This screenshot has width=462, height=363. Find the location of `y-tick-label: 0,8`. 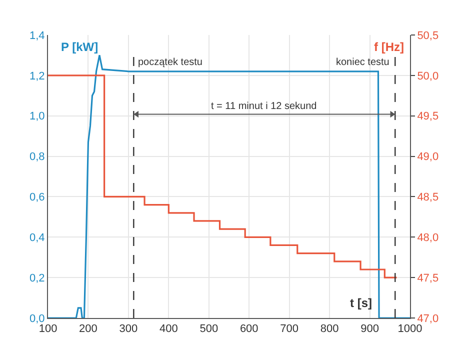

y-tick-label: 0,8 is located at coordinates (37, 157).